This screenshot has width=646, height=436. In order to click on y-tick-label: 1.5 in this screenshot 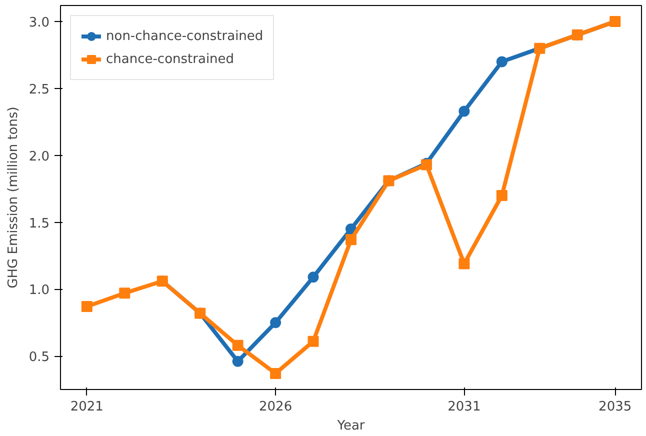, I will do `click(39, 224)`.